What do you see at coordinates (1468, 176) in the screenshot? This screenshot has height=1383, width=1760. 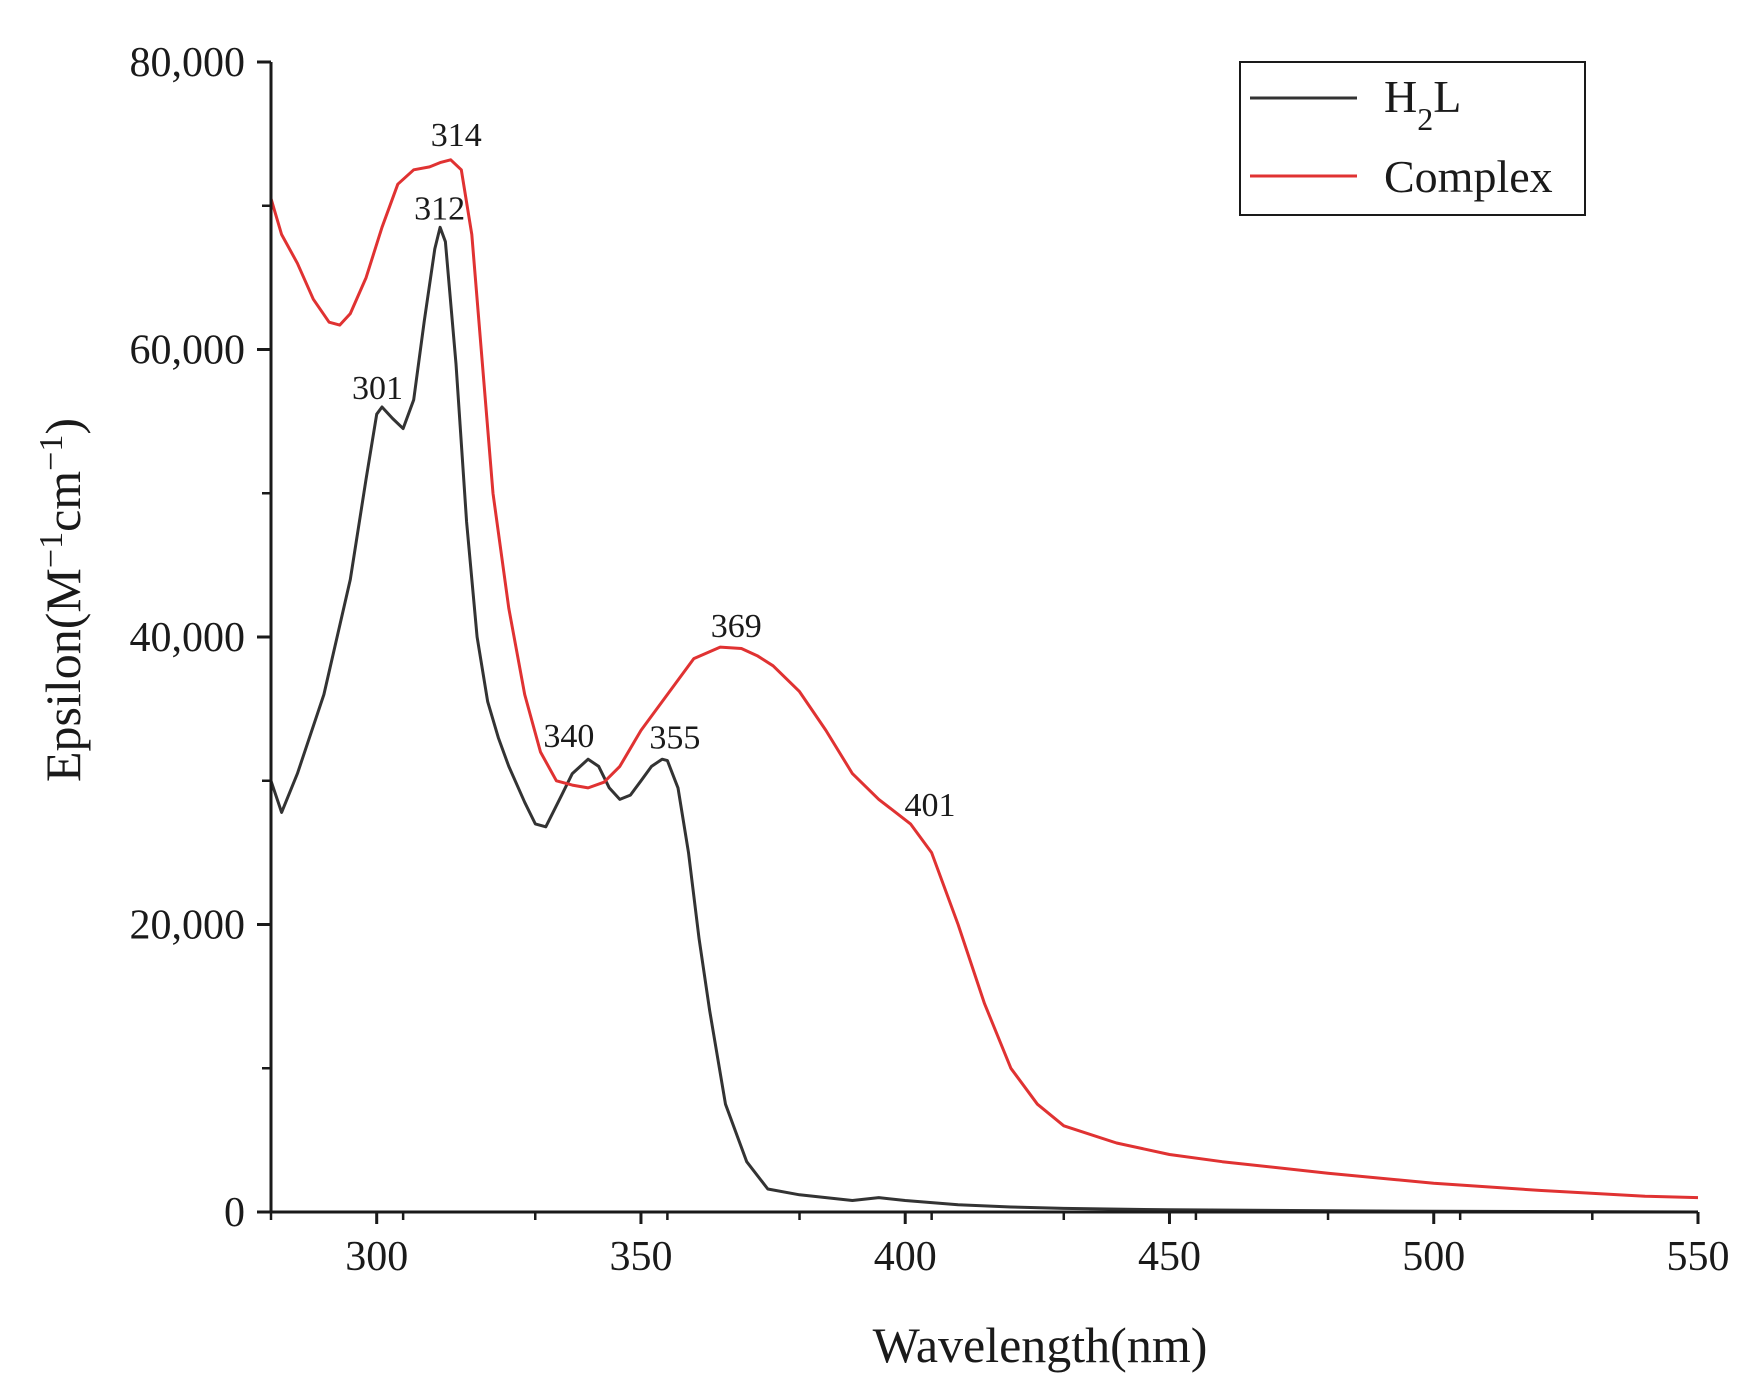 I see `legend-label-complex: Complex` at bounding box center [1468, 176].